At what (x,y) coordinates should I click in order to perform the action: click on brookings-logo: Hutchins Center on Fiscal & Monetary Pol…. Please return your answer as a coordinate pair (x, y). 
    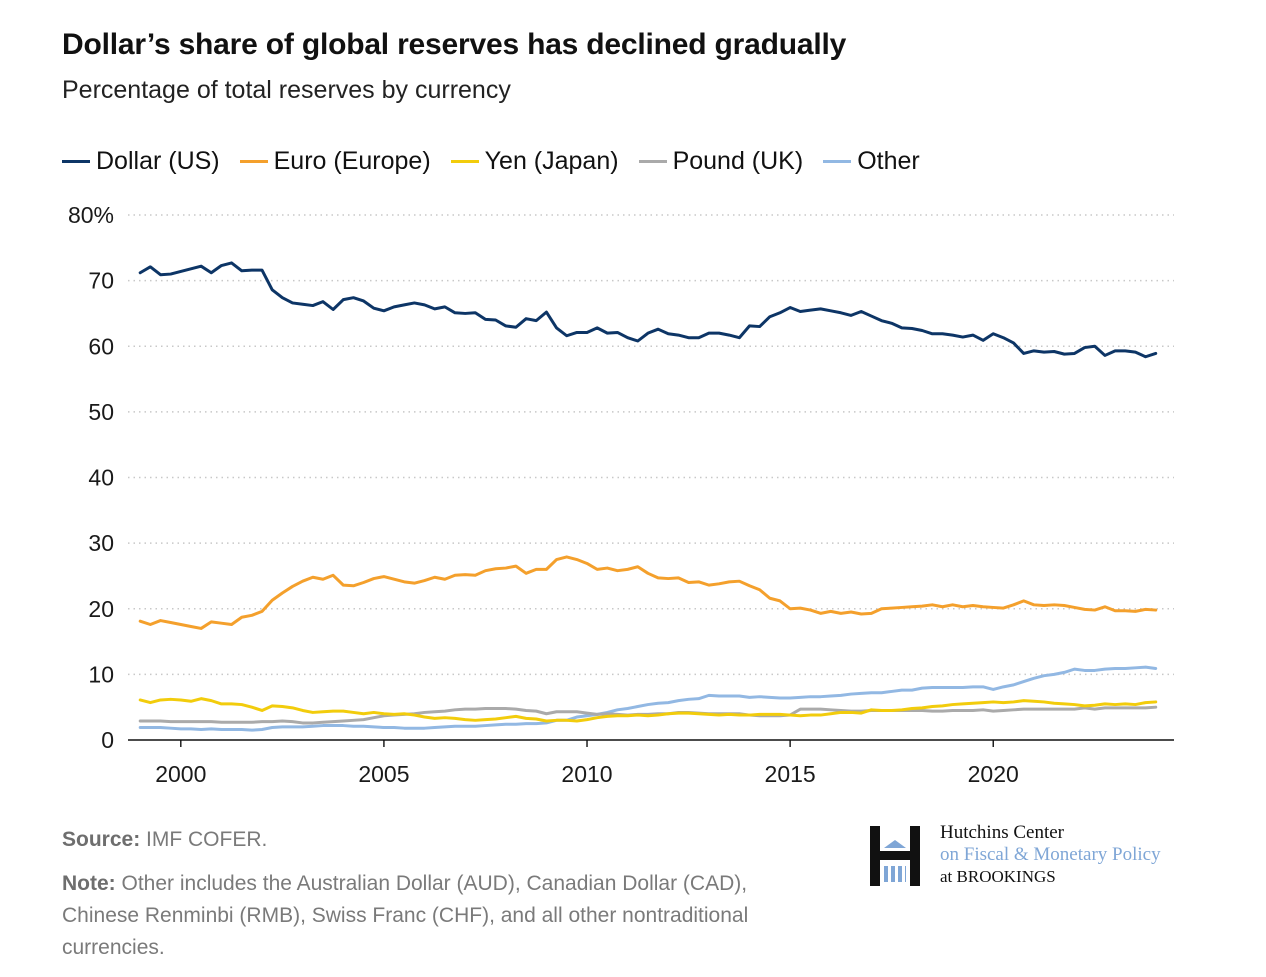
    Looking at the image, I should click on (1038, 857).